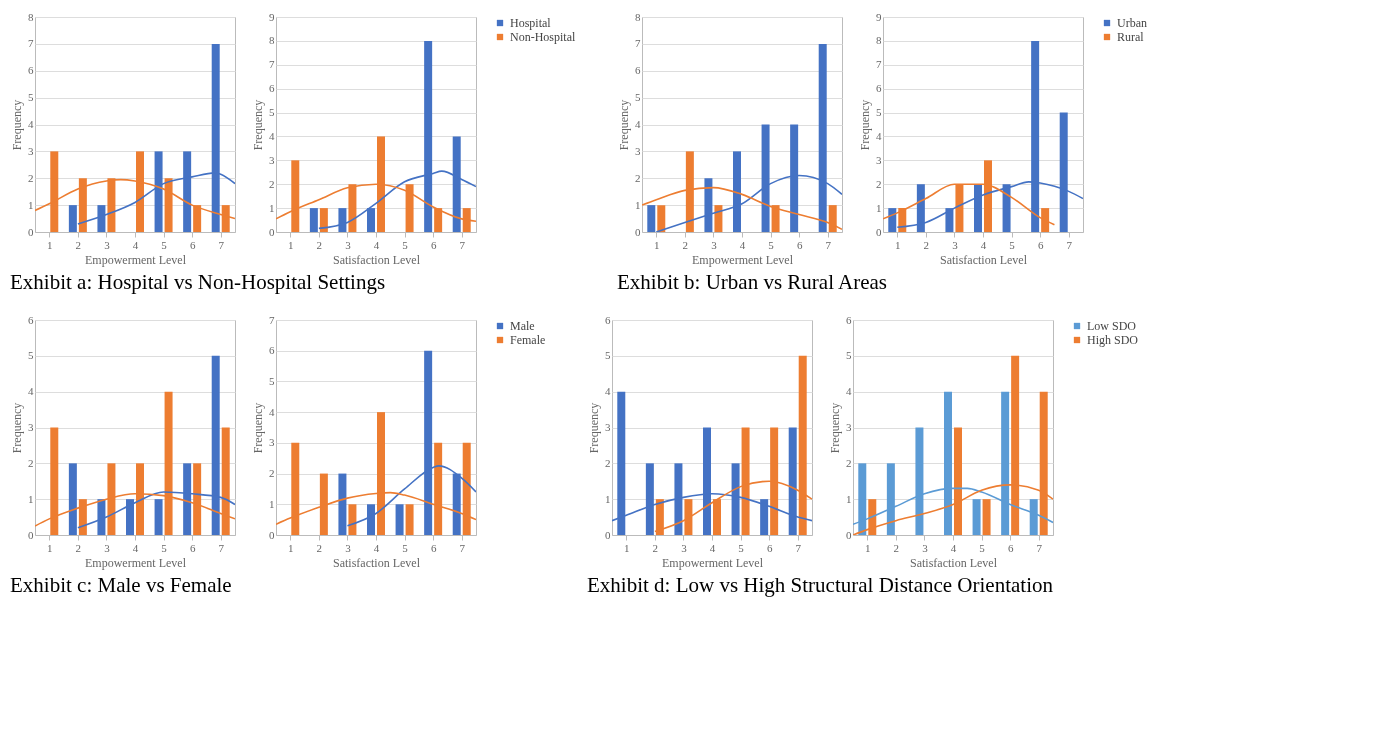  I want to click on legend-label: High SDO, so click(1113, 340).